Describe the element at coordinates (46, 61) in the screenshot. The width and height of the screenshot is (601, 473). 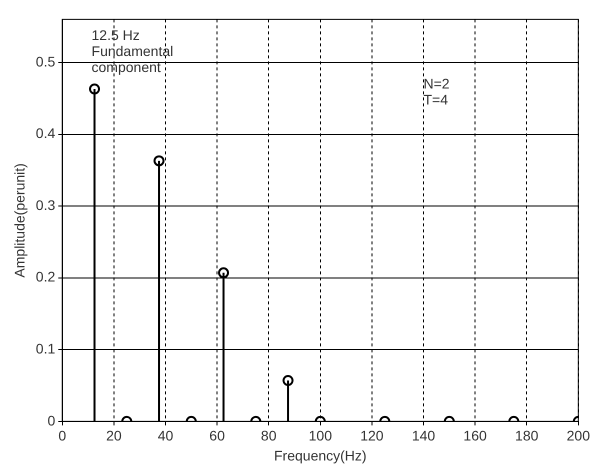
I see `y-tick-label: 0.5` at that location.